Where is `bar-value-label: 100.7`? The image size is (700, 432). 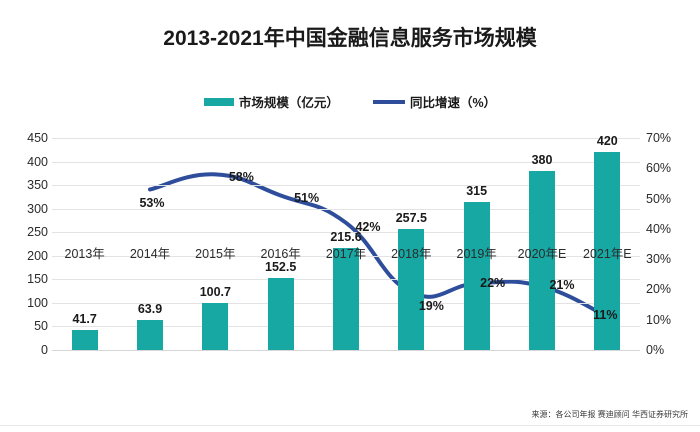
bar-value-label: 100.7 is located at coordinates (215, 291).